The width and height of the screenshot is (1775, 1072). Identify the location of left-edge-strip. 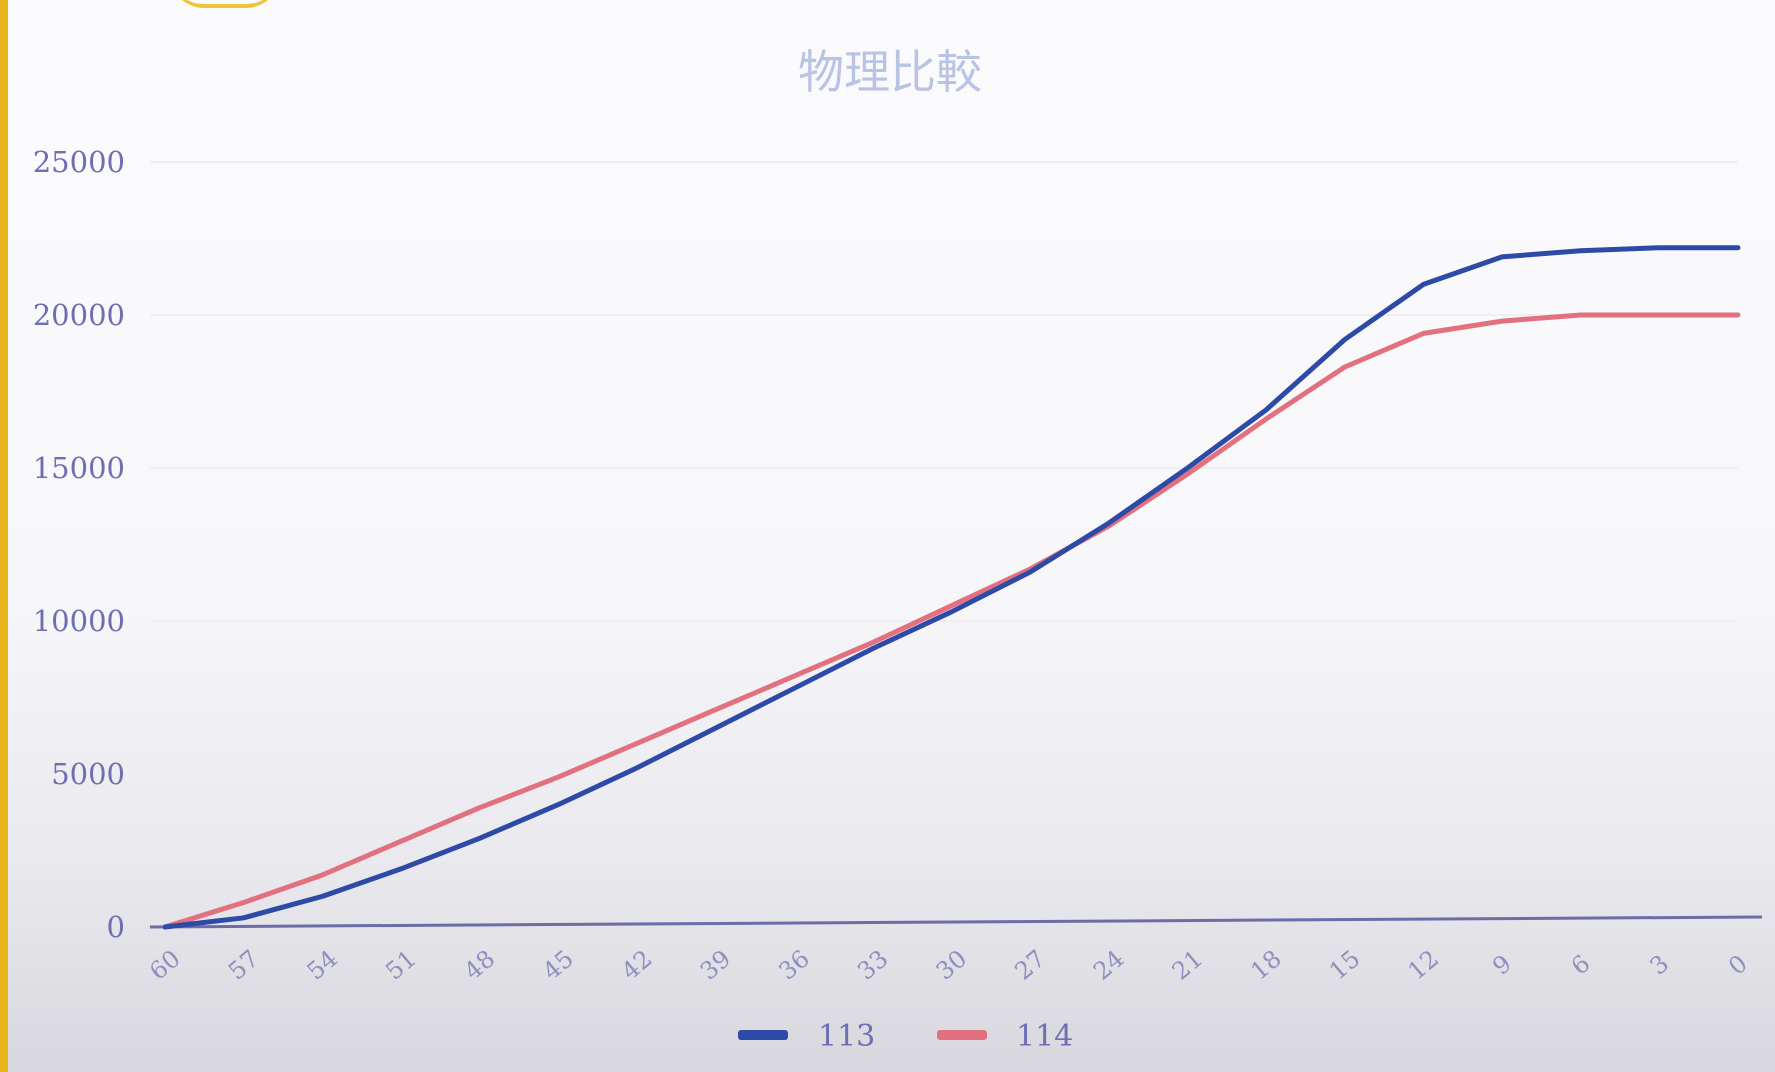
(4, 536).